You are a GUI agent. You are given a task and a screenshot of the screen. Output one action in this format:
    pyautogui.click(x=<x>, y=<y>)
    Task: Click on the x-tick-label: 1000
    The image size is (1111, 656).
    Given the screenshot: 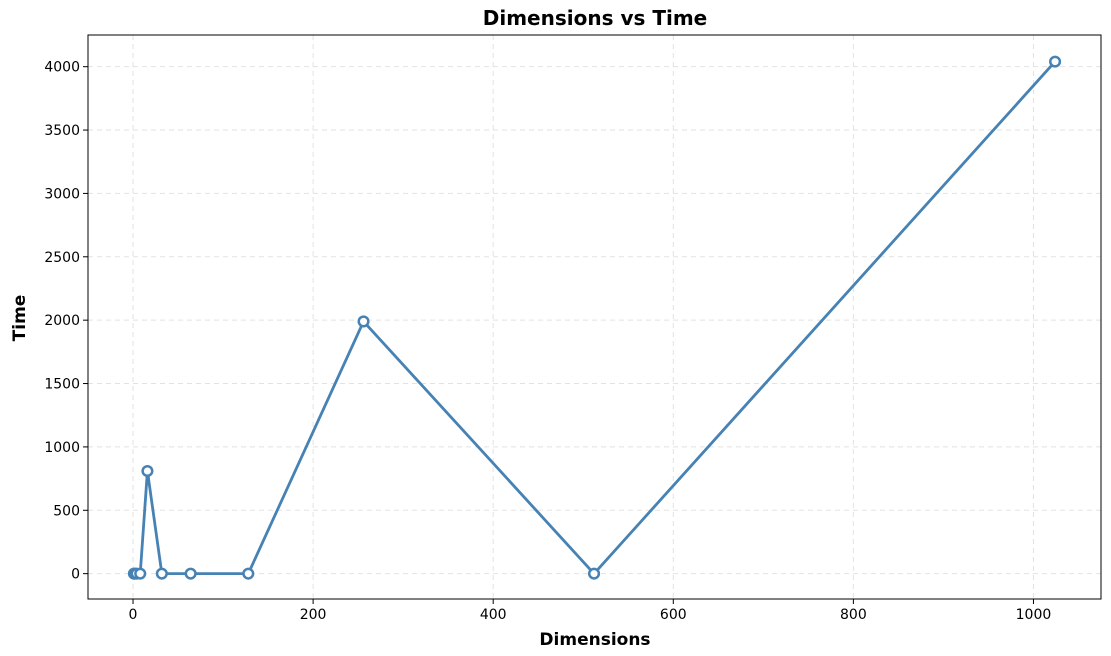 What is the action you would take?
    pyautogui.click(x=1034, y=615)
    